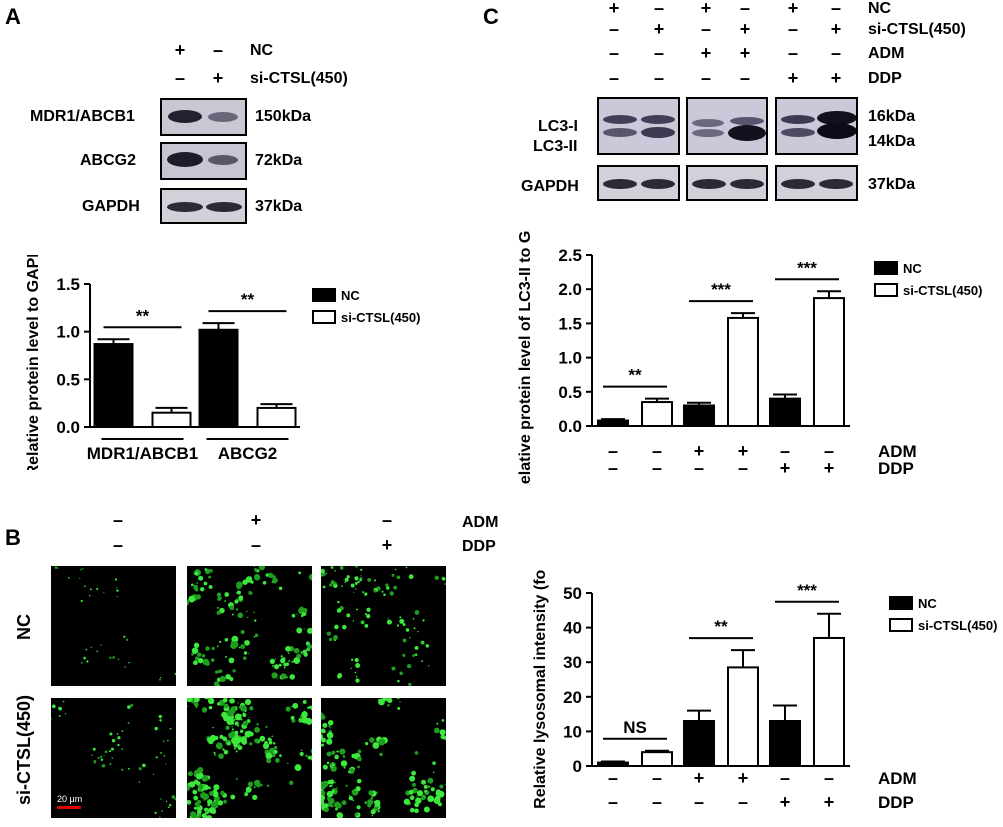 The image size is (1003, 827). What do you see at coordinates (614, 9) in the screenshot?
I see `sign-c-nc-1: +` at bounding box center [614, 9].